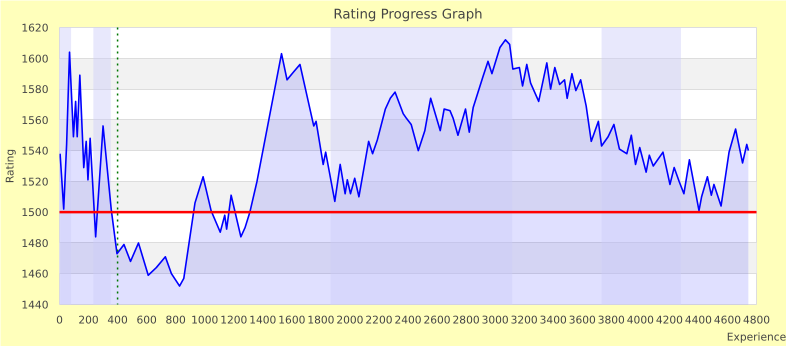  What do you see at coordinates (466, 320) in the screenshot?
I see `x-tick-label: 2800` at bounding box center [466, 320].